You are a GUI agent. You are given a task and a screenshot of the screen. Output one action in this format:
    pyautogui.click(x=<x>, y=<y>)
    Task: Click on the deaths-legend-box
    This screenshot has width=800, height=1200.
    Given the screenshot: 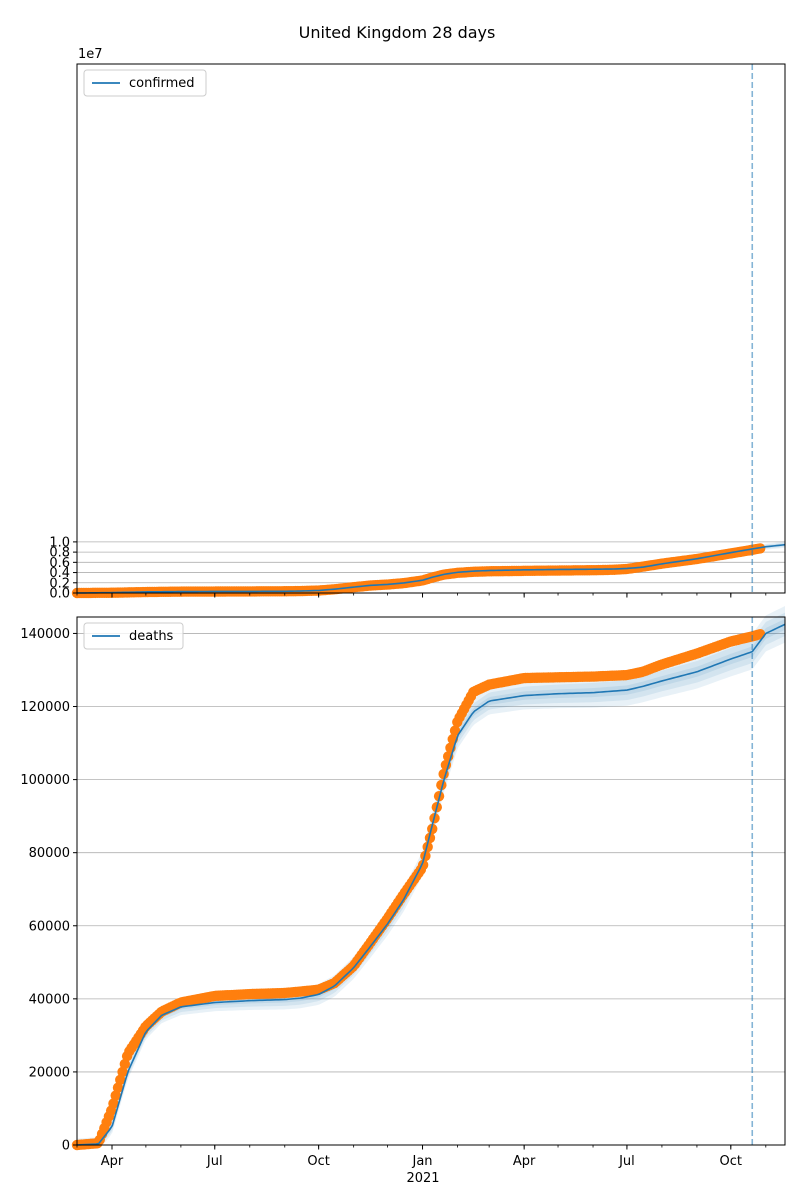 What is the action you would take?
    pyautogui.click(x=133, y=636)
    